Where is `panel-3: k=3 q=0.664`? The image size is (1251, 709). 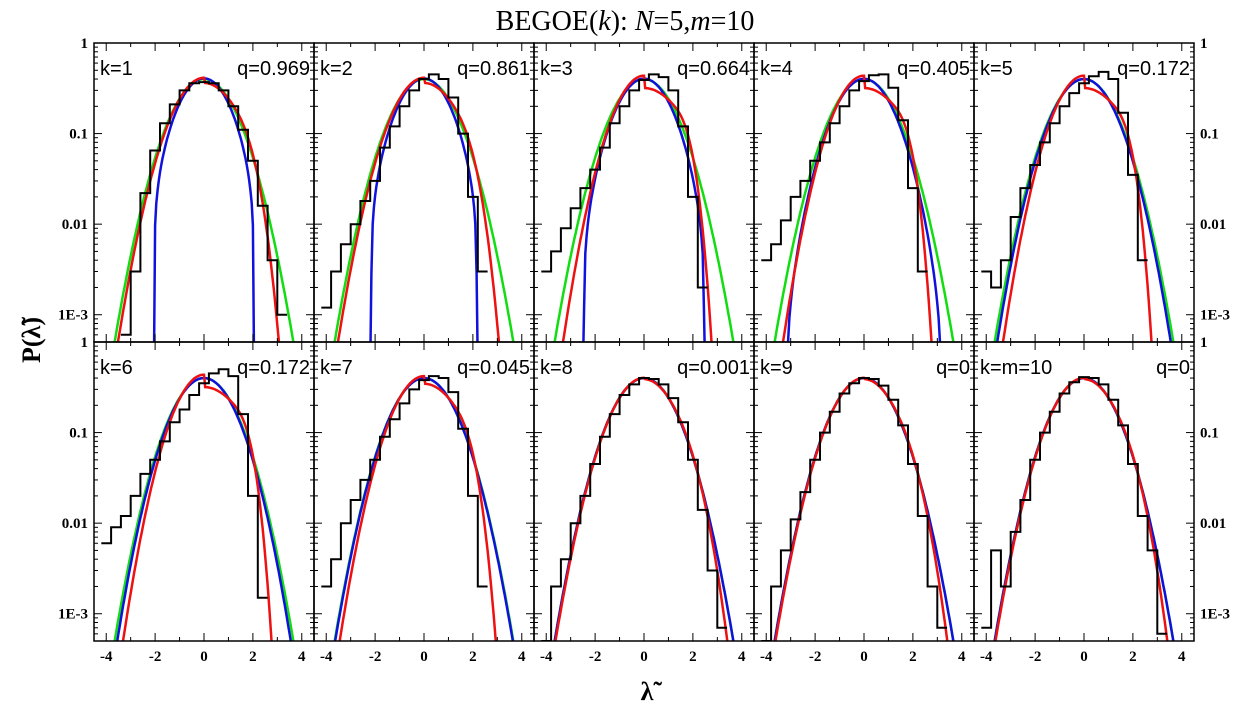
panel-3: k=3 q=0.664 is located at coordinates (644, 192).